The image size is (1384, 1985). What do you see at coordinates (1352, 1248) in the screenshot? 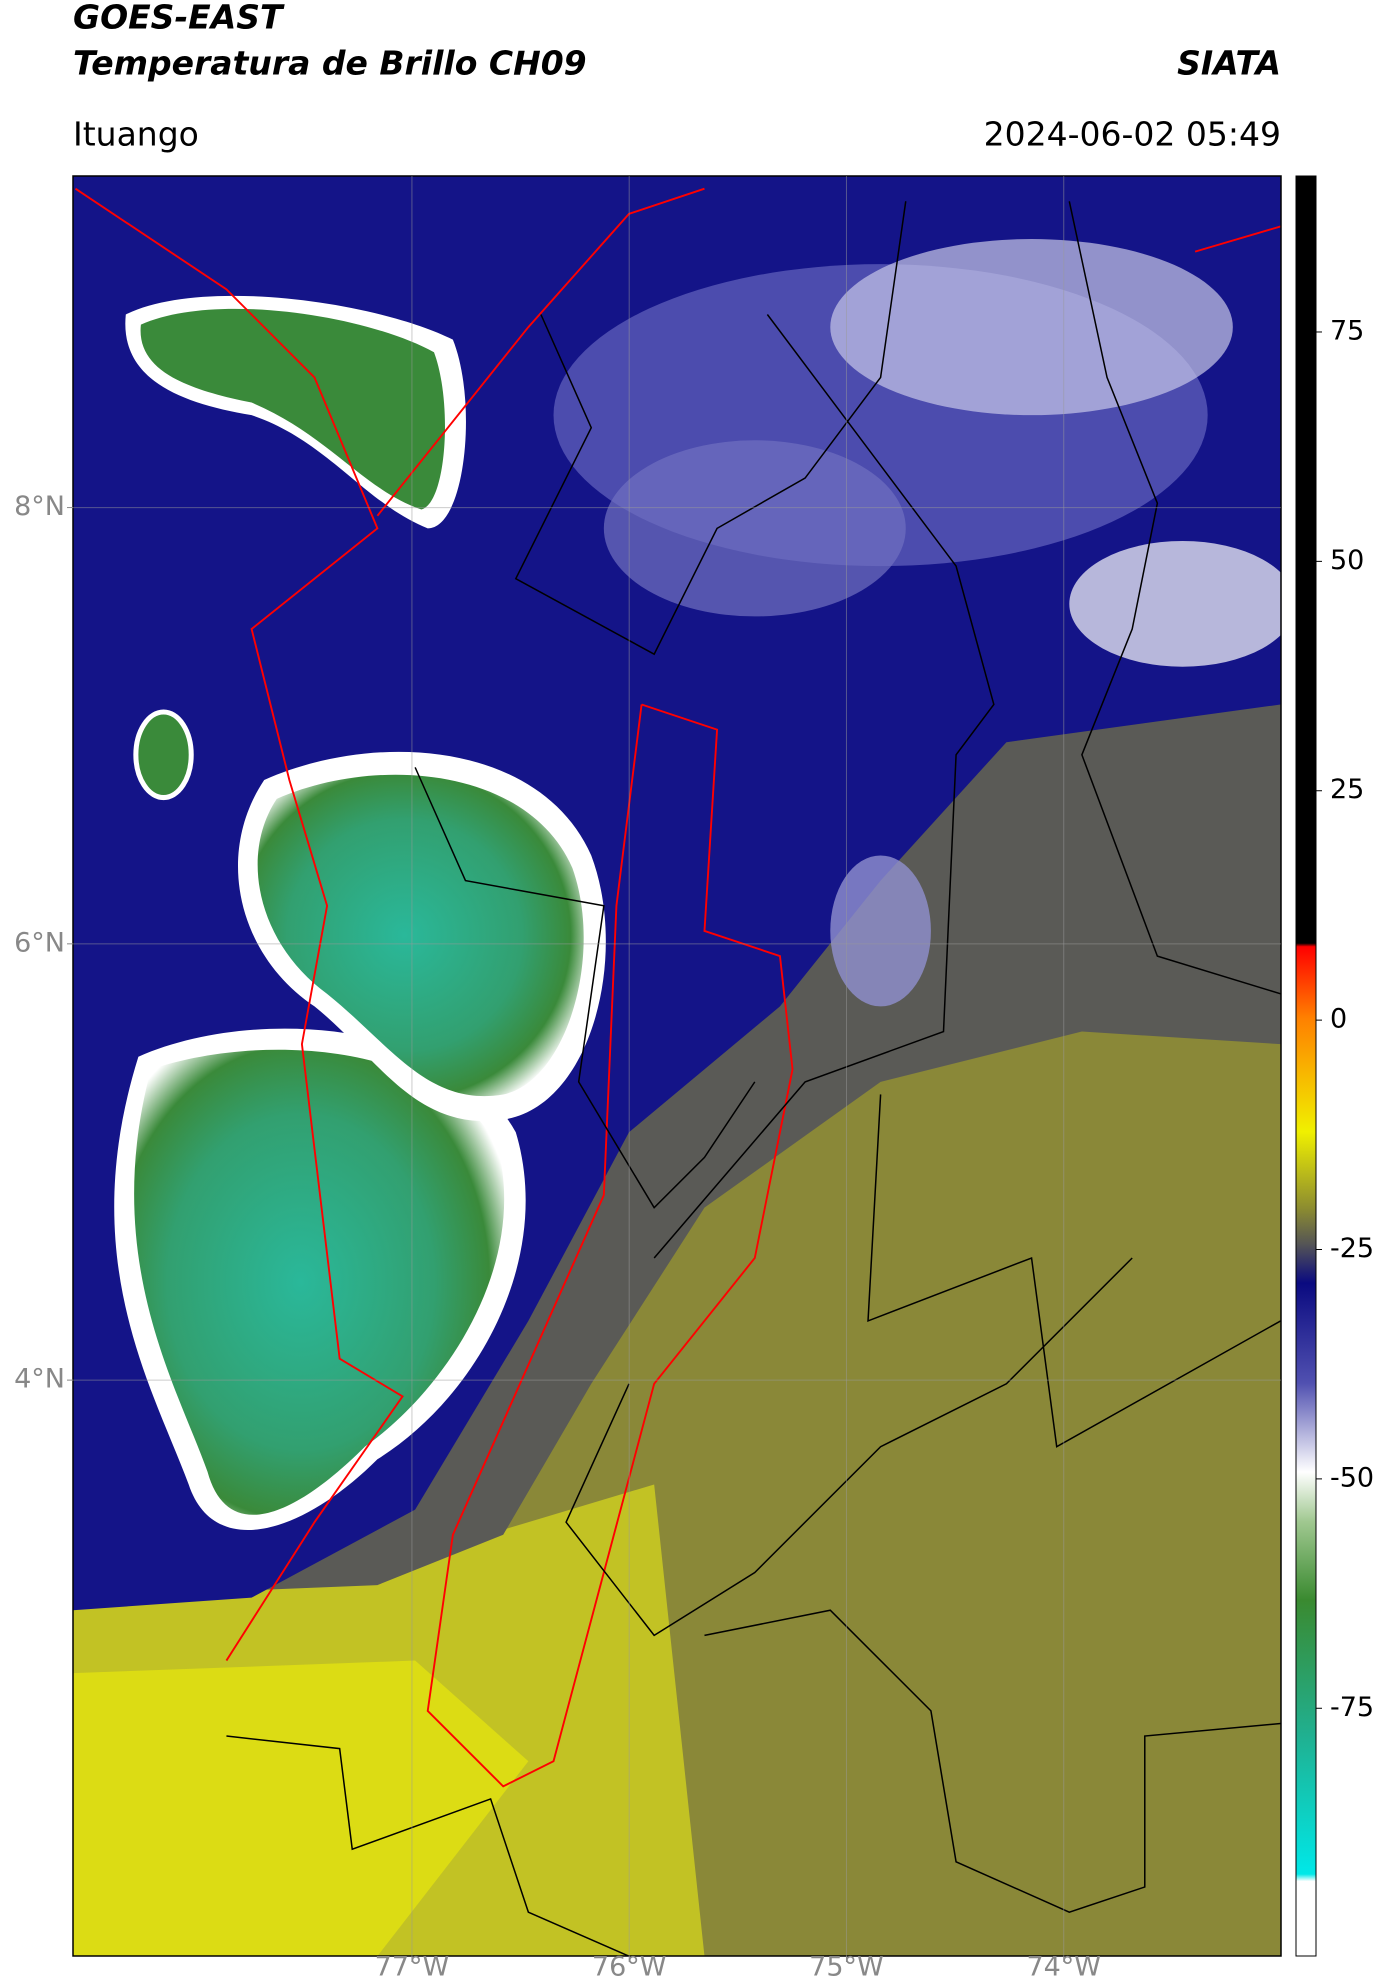
I see `colorbar-tick-label: -25` at bounding box center [1352, 1248].